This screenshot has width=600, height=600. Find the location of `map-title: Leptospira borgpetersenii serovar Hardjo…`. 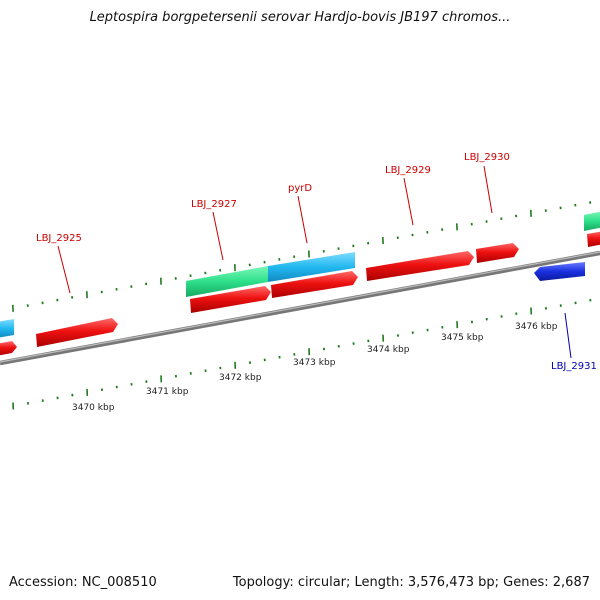

map-title: Leptospira borgpetersenii serovar Hardjo… is located at coordinates (300, 17).